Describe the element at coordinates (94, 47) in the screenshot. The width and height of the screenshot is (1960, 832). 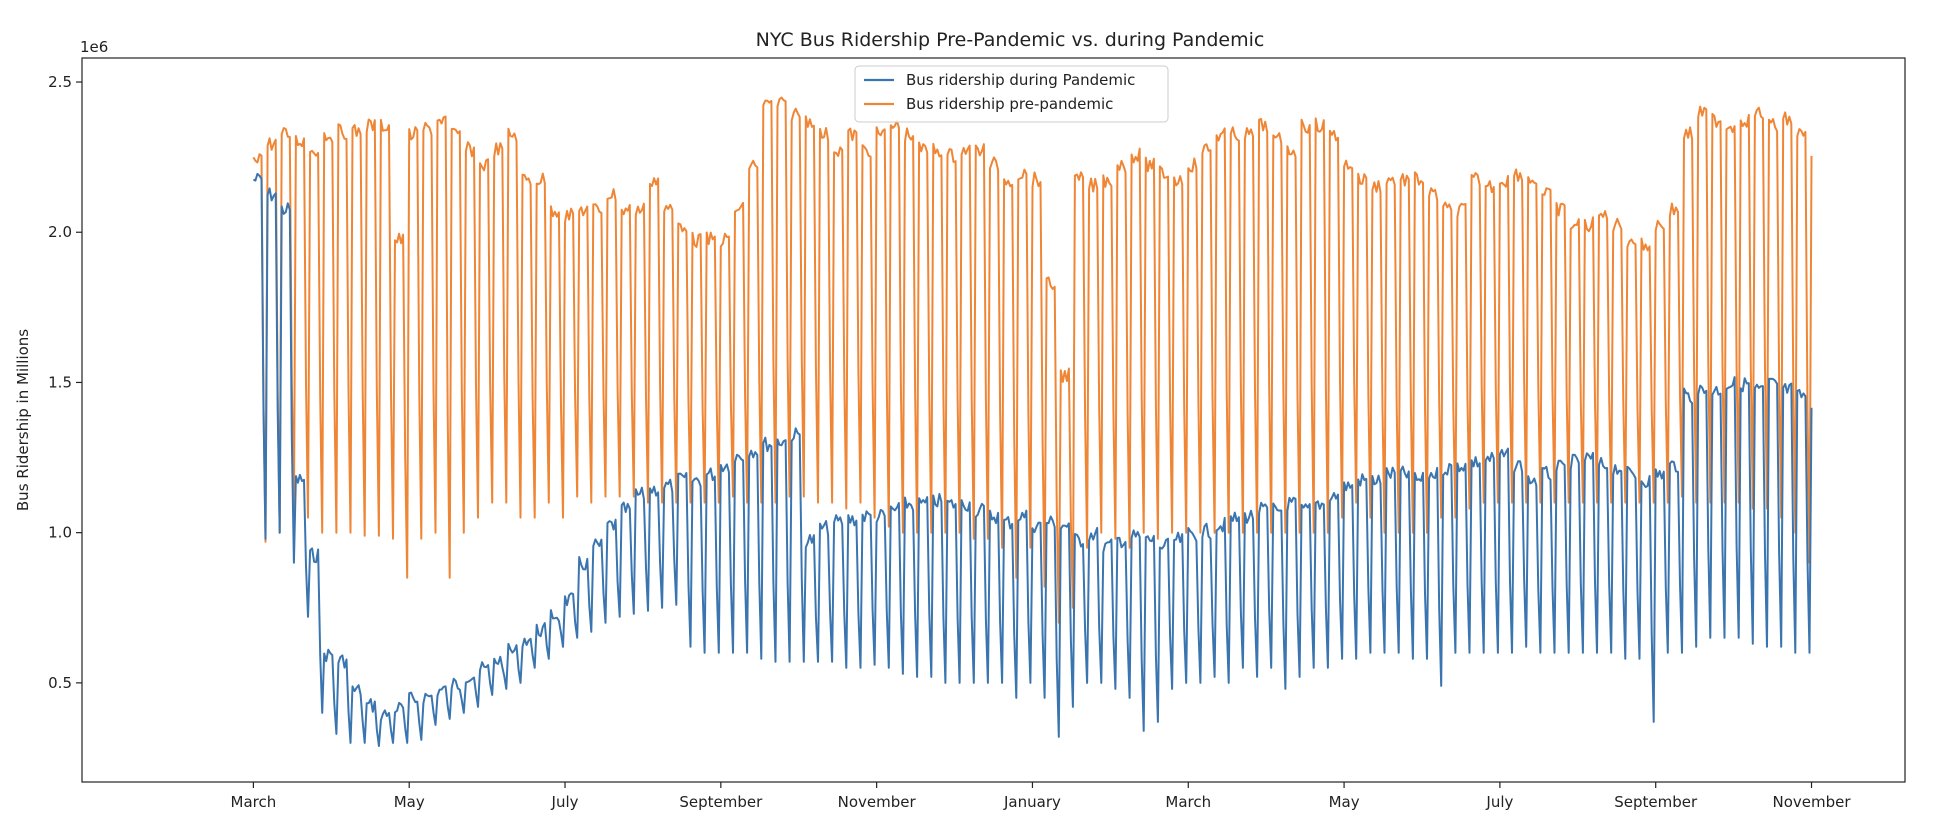
I see `y-offset-label: 1e6` at that location.